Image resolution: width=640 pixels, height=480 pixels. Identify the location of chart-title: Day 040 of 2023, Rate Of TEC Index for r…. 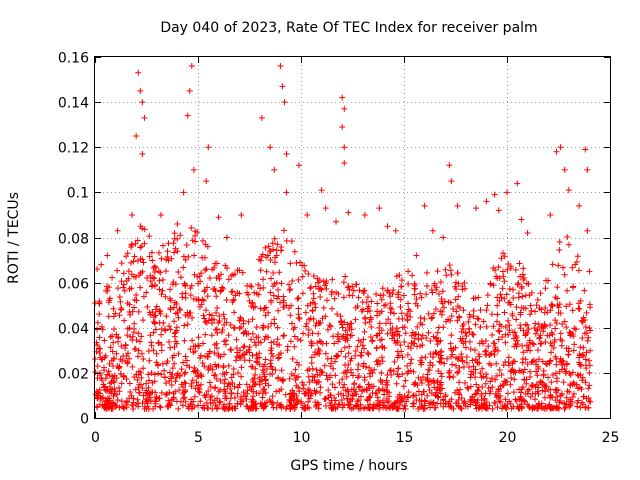
(348, 28).